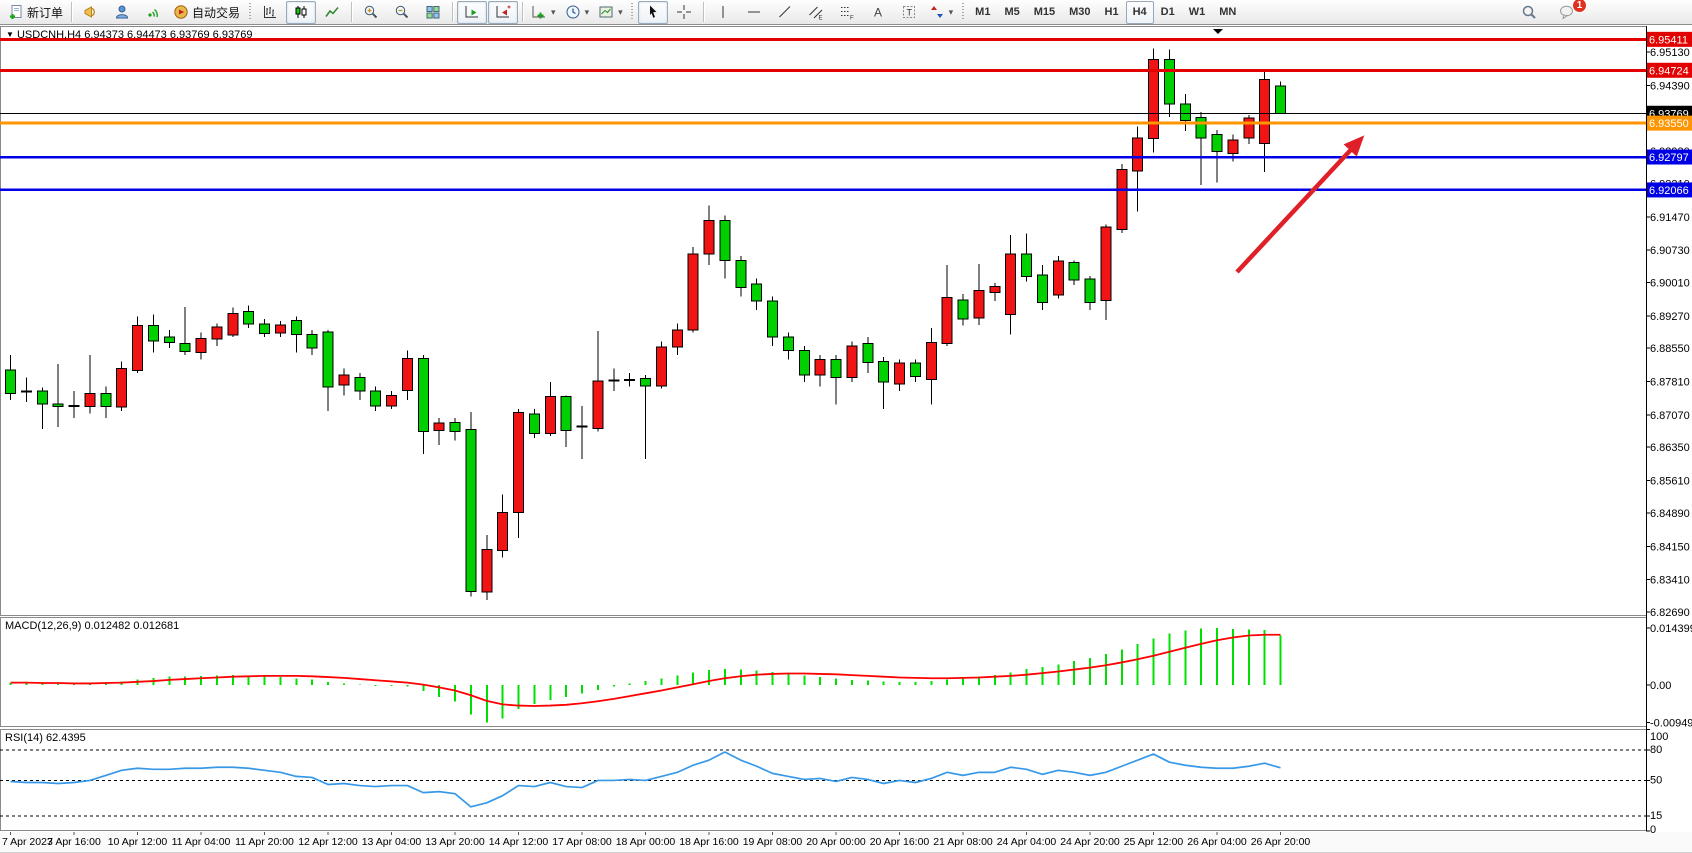 The width and height of the screenshot is (1692, 853). Describe the element at coordinates (1281, 842) in the screenshot. I see `svg-text: 26 Apr 20:00` at that location.